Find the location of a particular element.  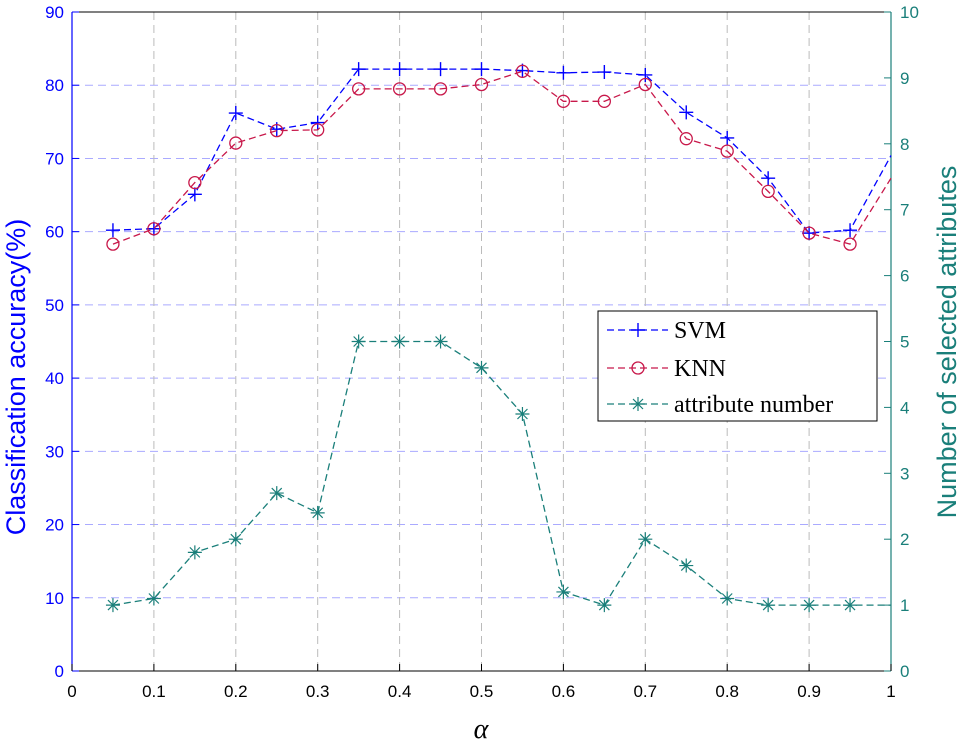

legend-label-knn: KNN is located at coordinates (700, 369).